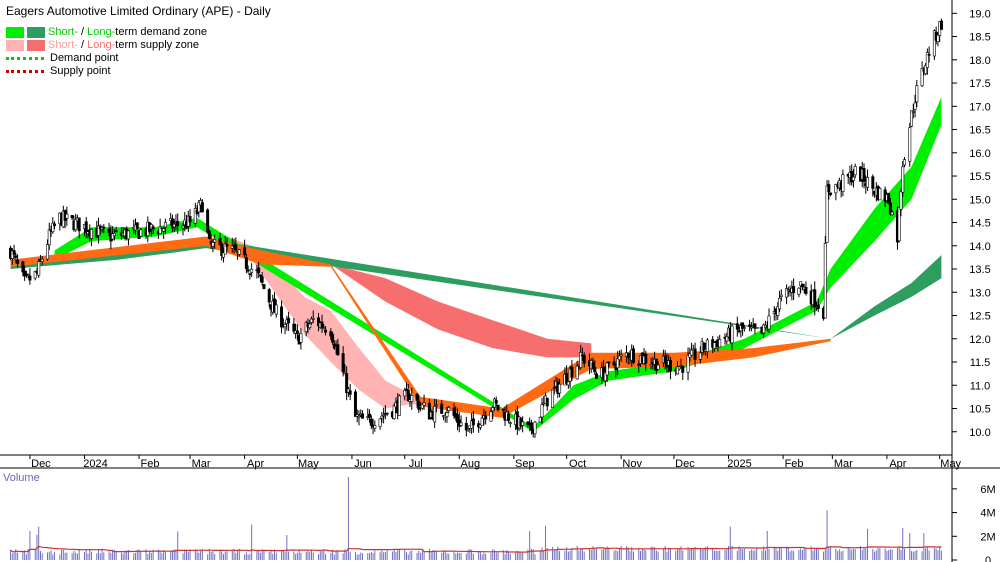 This screenshot has width=1000, height=562. What do you see at coordinates (979, 270) in the screenshot?
I see `y-tick-label: 13.5` at bounding box center [979, 270].